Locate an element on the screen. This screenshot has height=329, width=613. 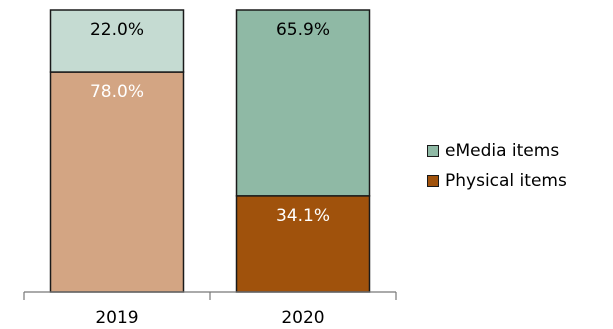
data-label-2020-emedia-items: 65.9% is located at coordinates (303, 30).